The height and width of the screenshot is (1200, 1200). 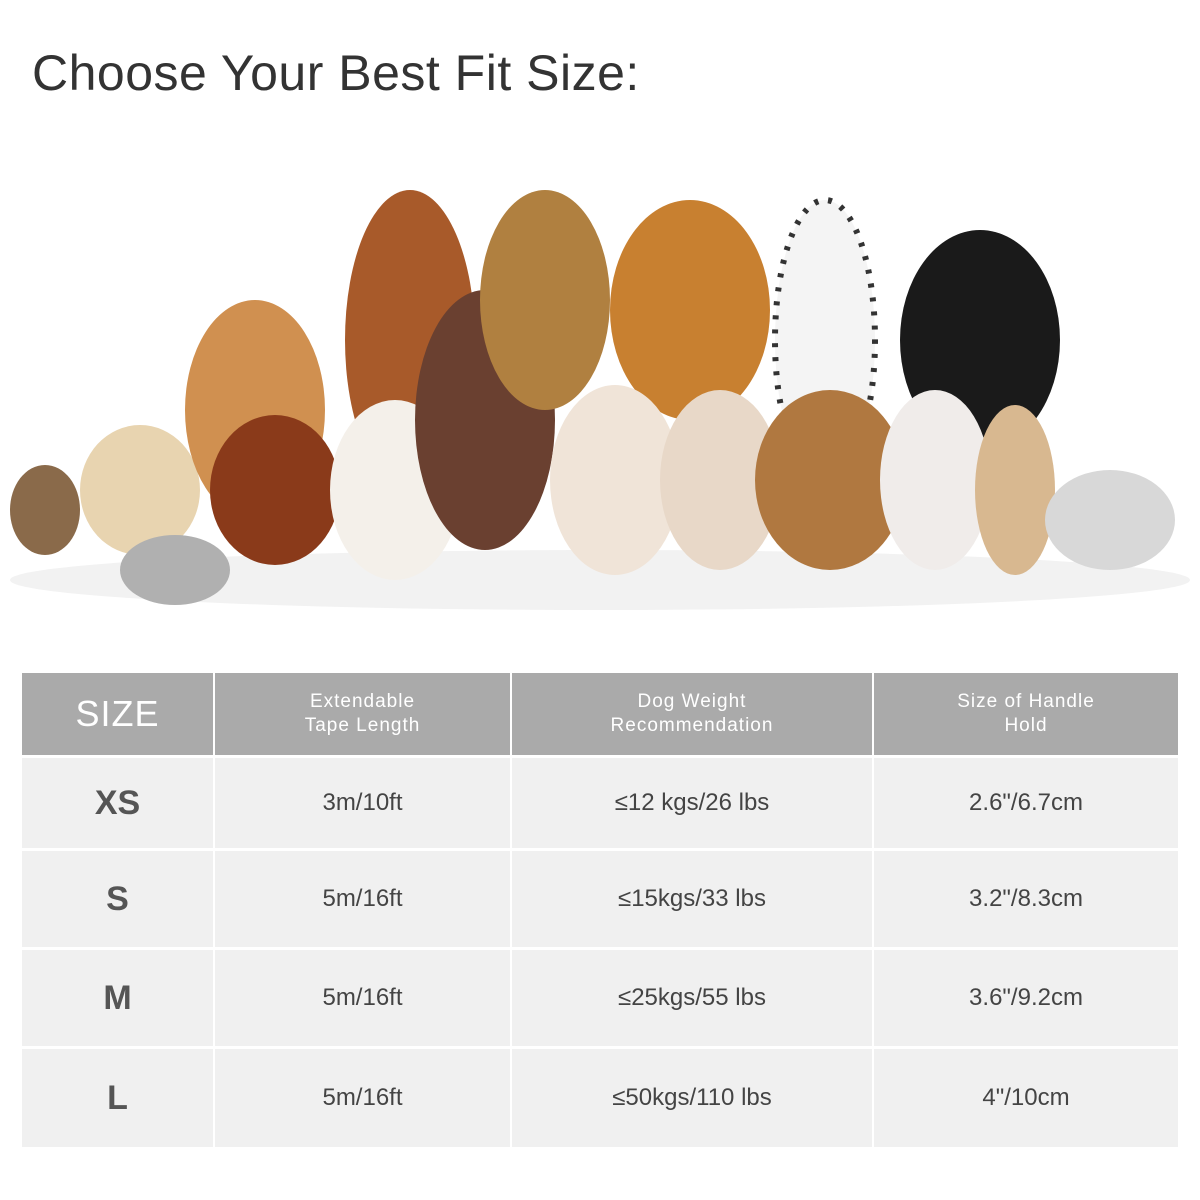 What do you see at coordinates (117, 1098) in the screenshot?
I see `size-cell: L` at bounding box center [117, 1098].